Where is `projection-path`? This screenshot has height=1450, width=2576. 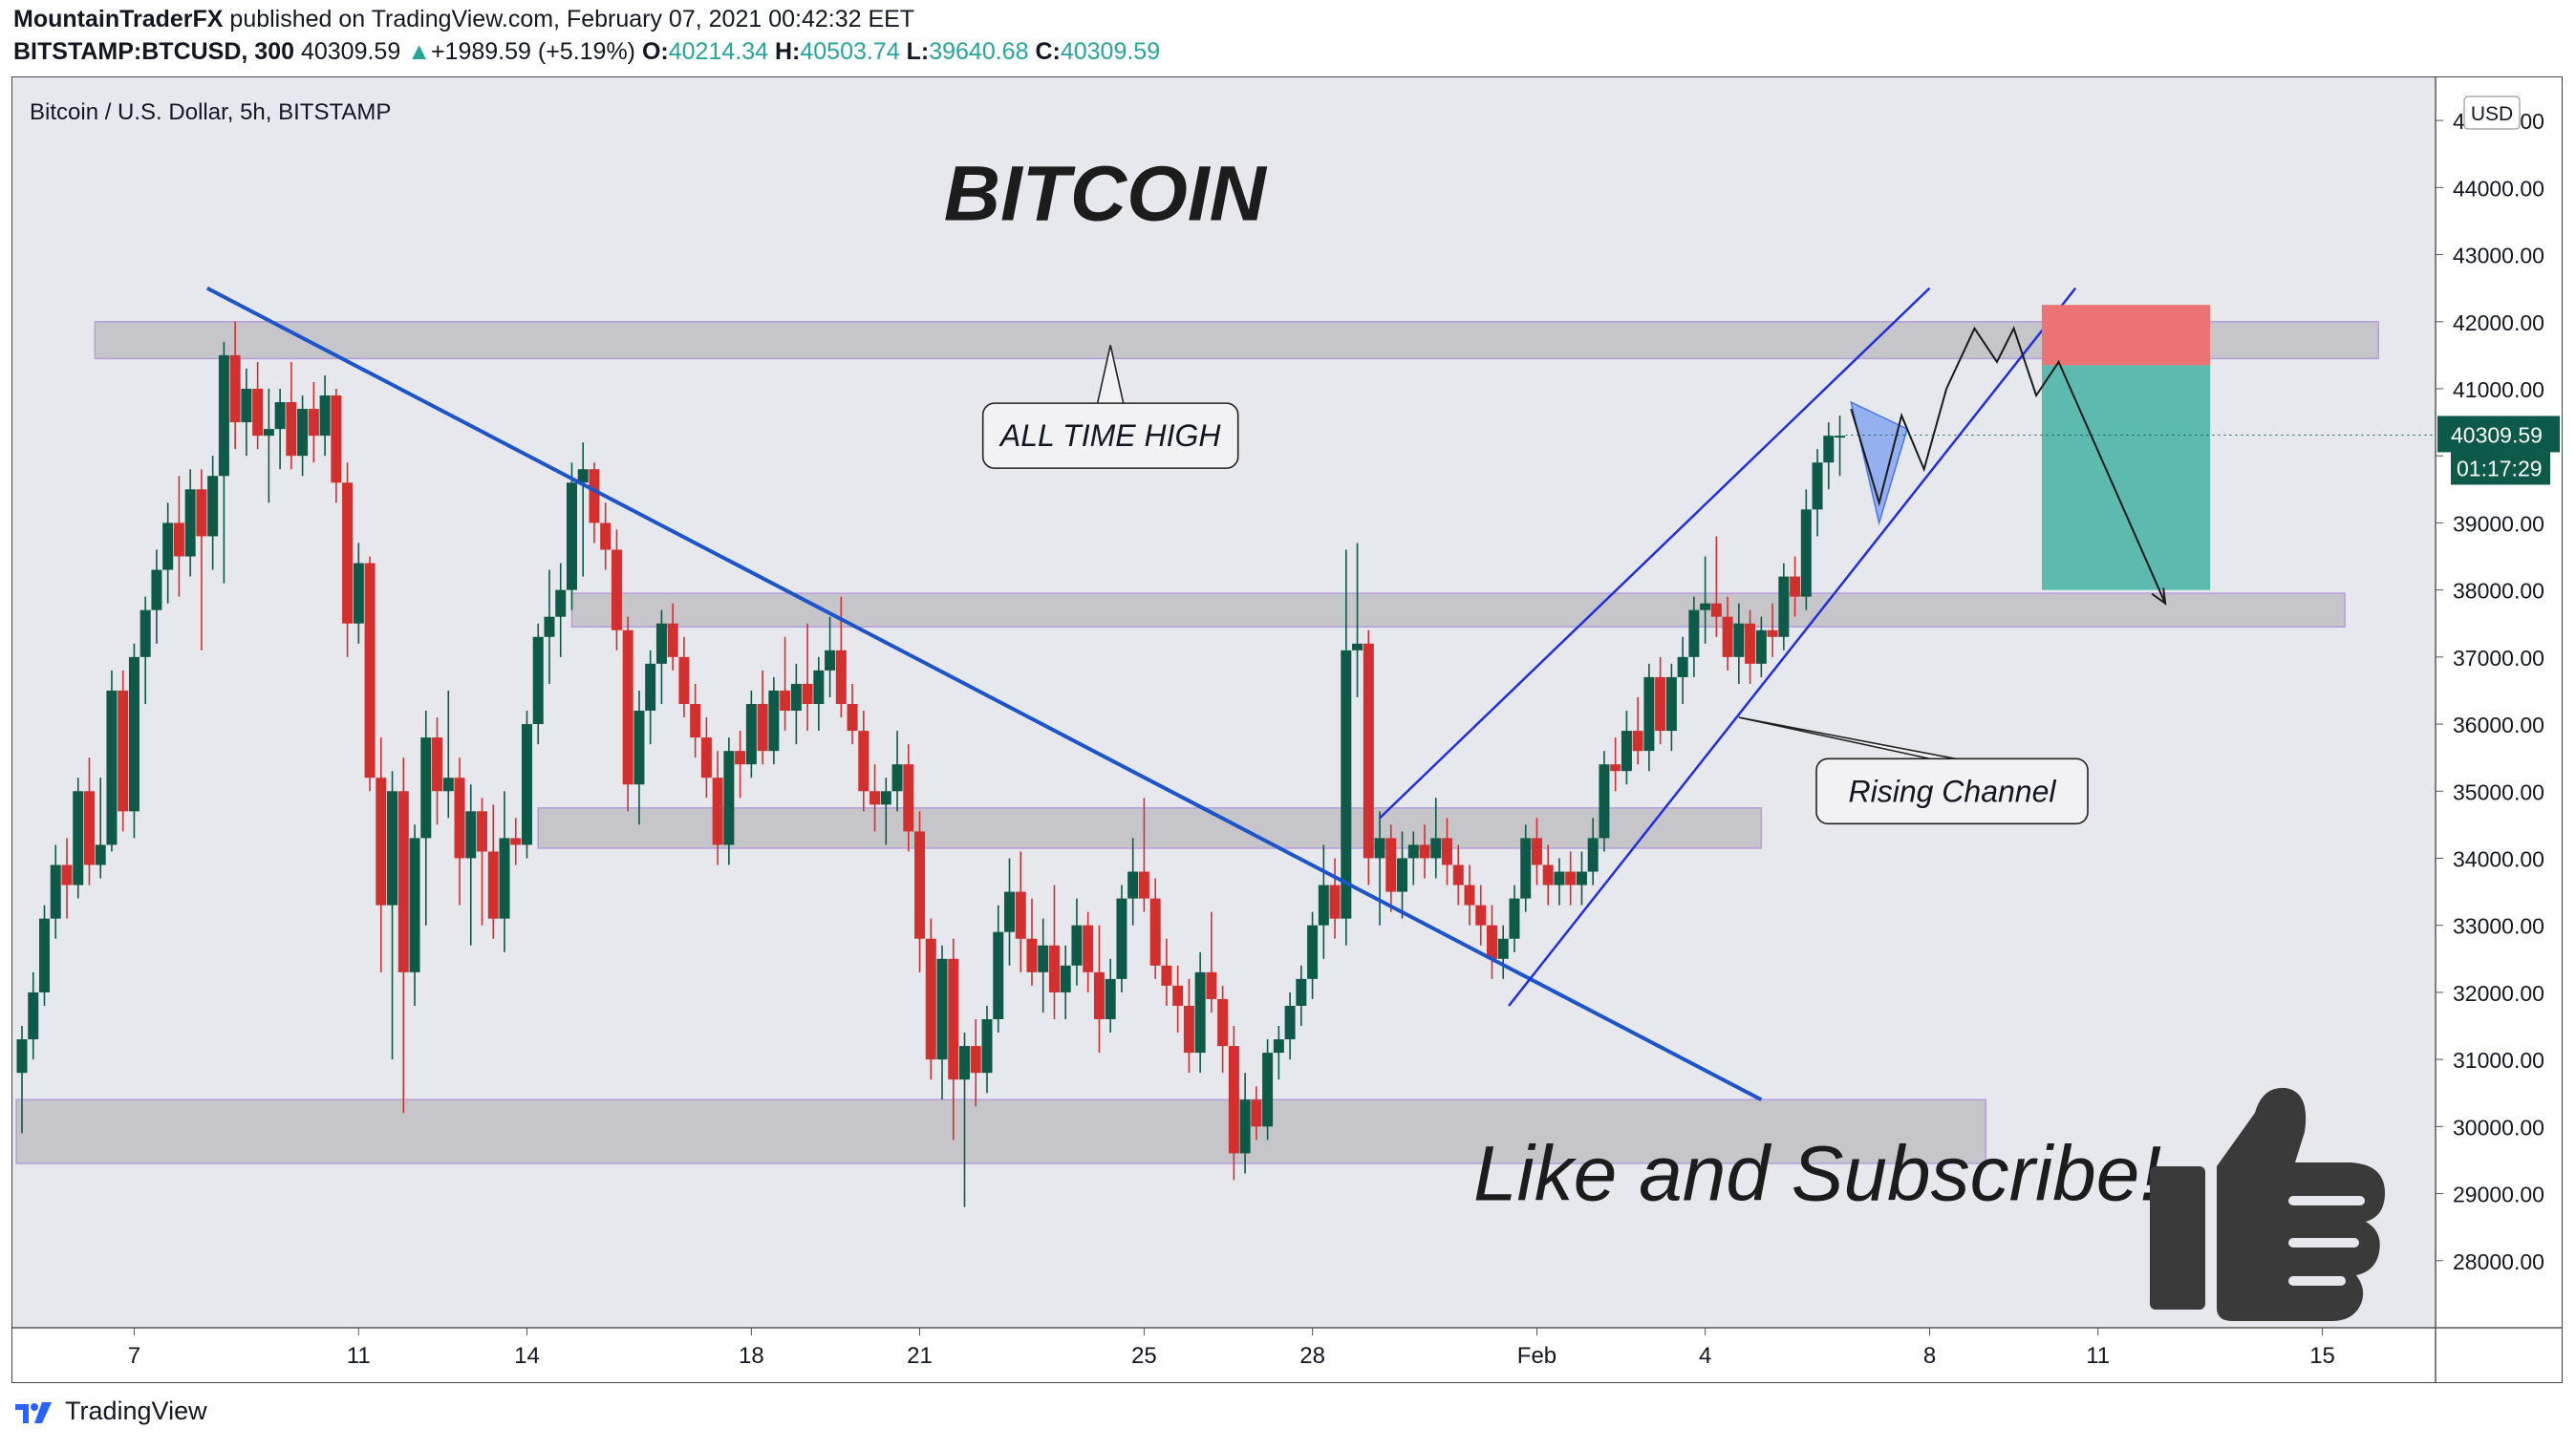 projection-path is located at coordinates (2008, 465).